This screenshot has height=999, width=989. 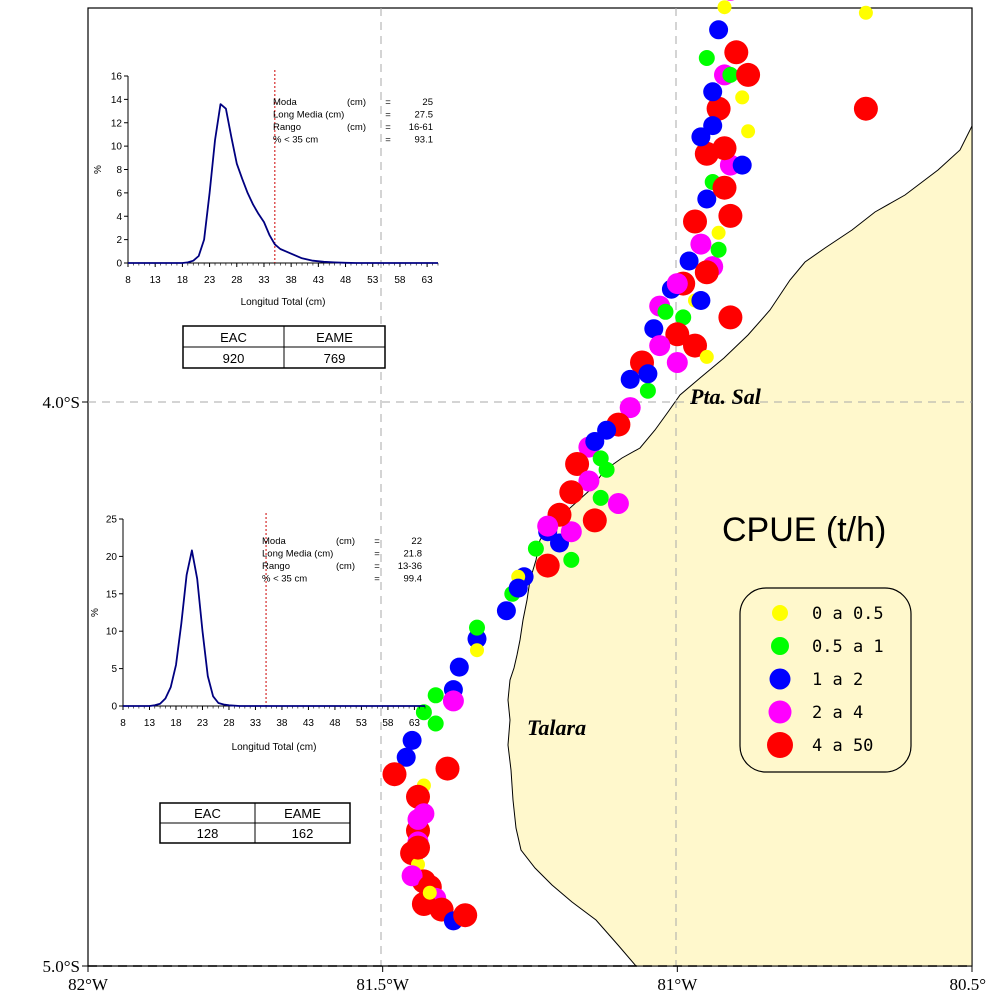 I want to click on place-label-pta-sal: Pta. Sal, so click(x=725, y=396).